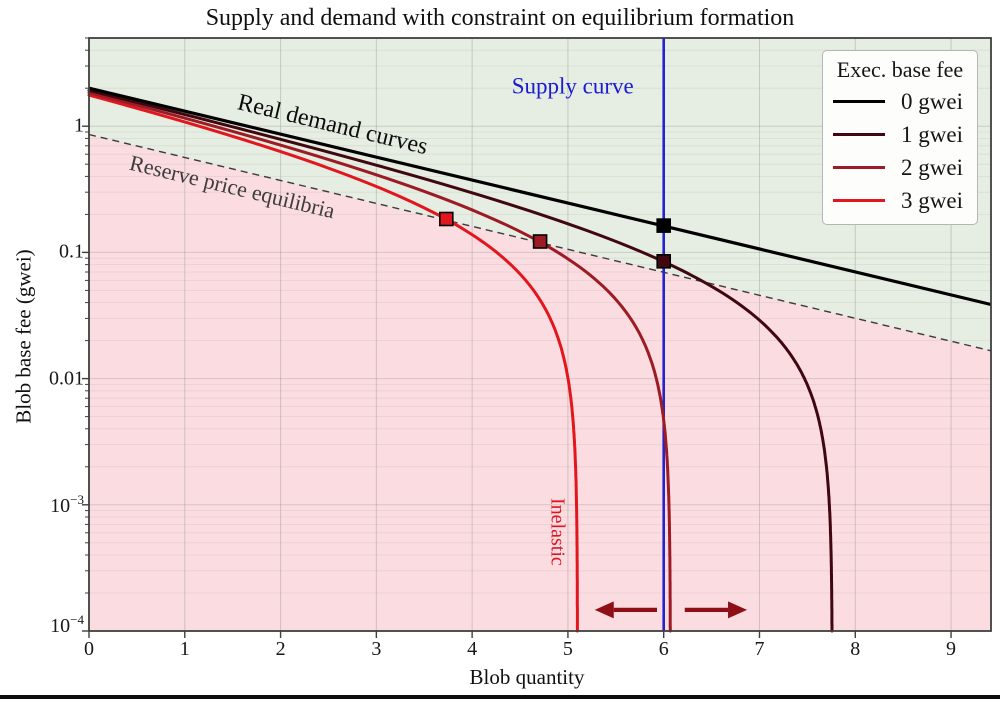 This screenshot has width=1000, height=702. Describe the element at coordinates (280, 649) in the screenshot. I see `x-tick-label: 2` at that location.